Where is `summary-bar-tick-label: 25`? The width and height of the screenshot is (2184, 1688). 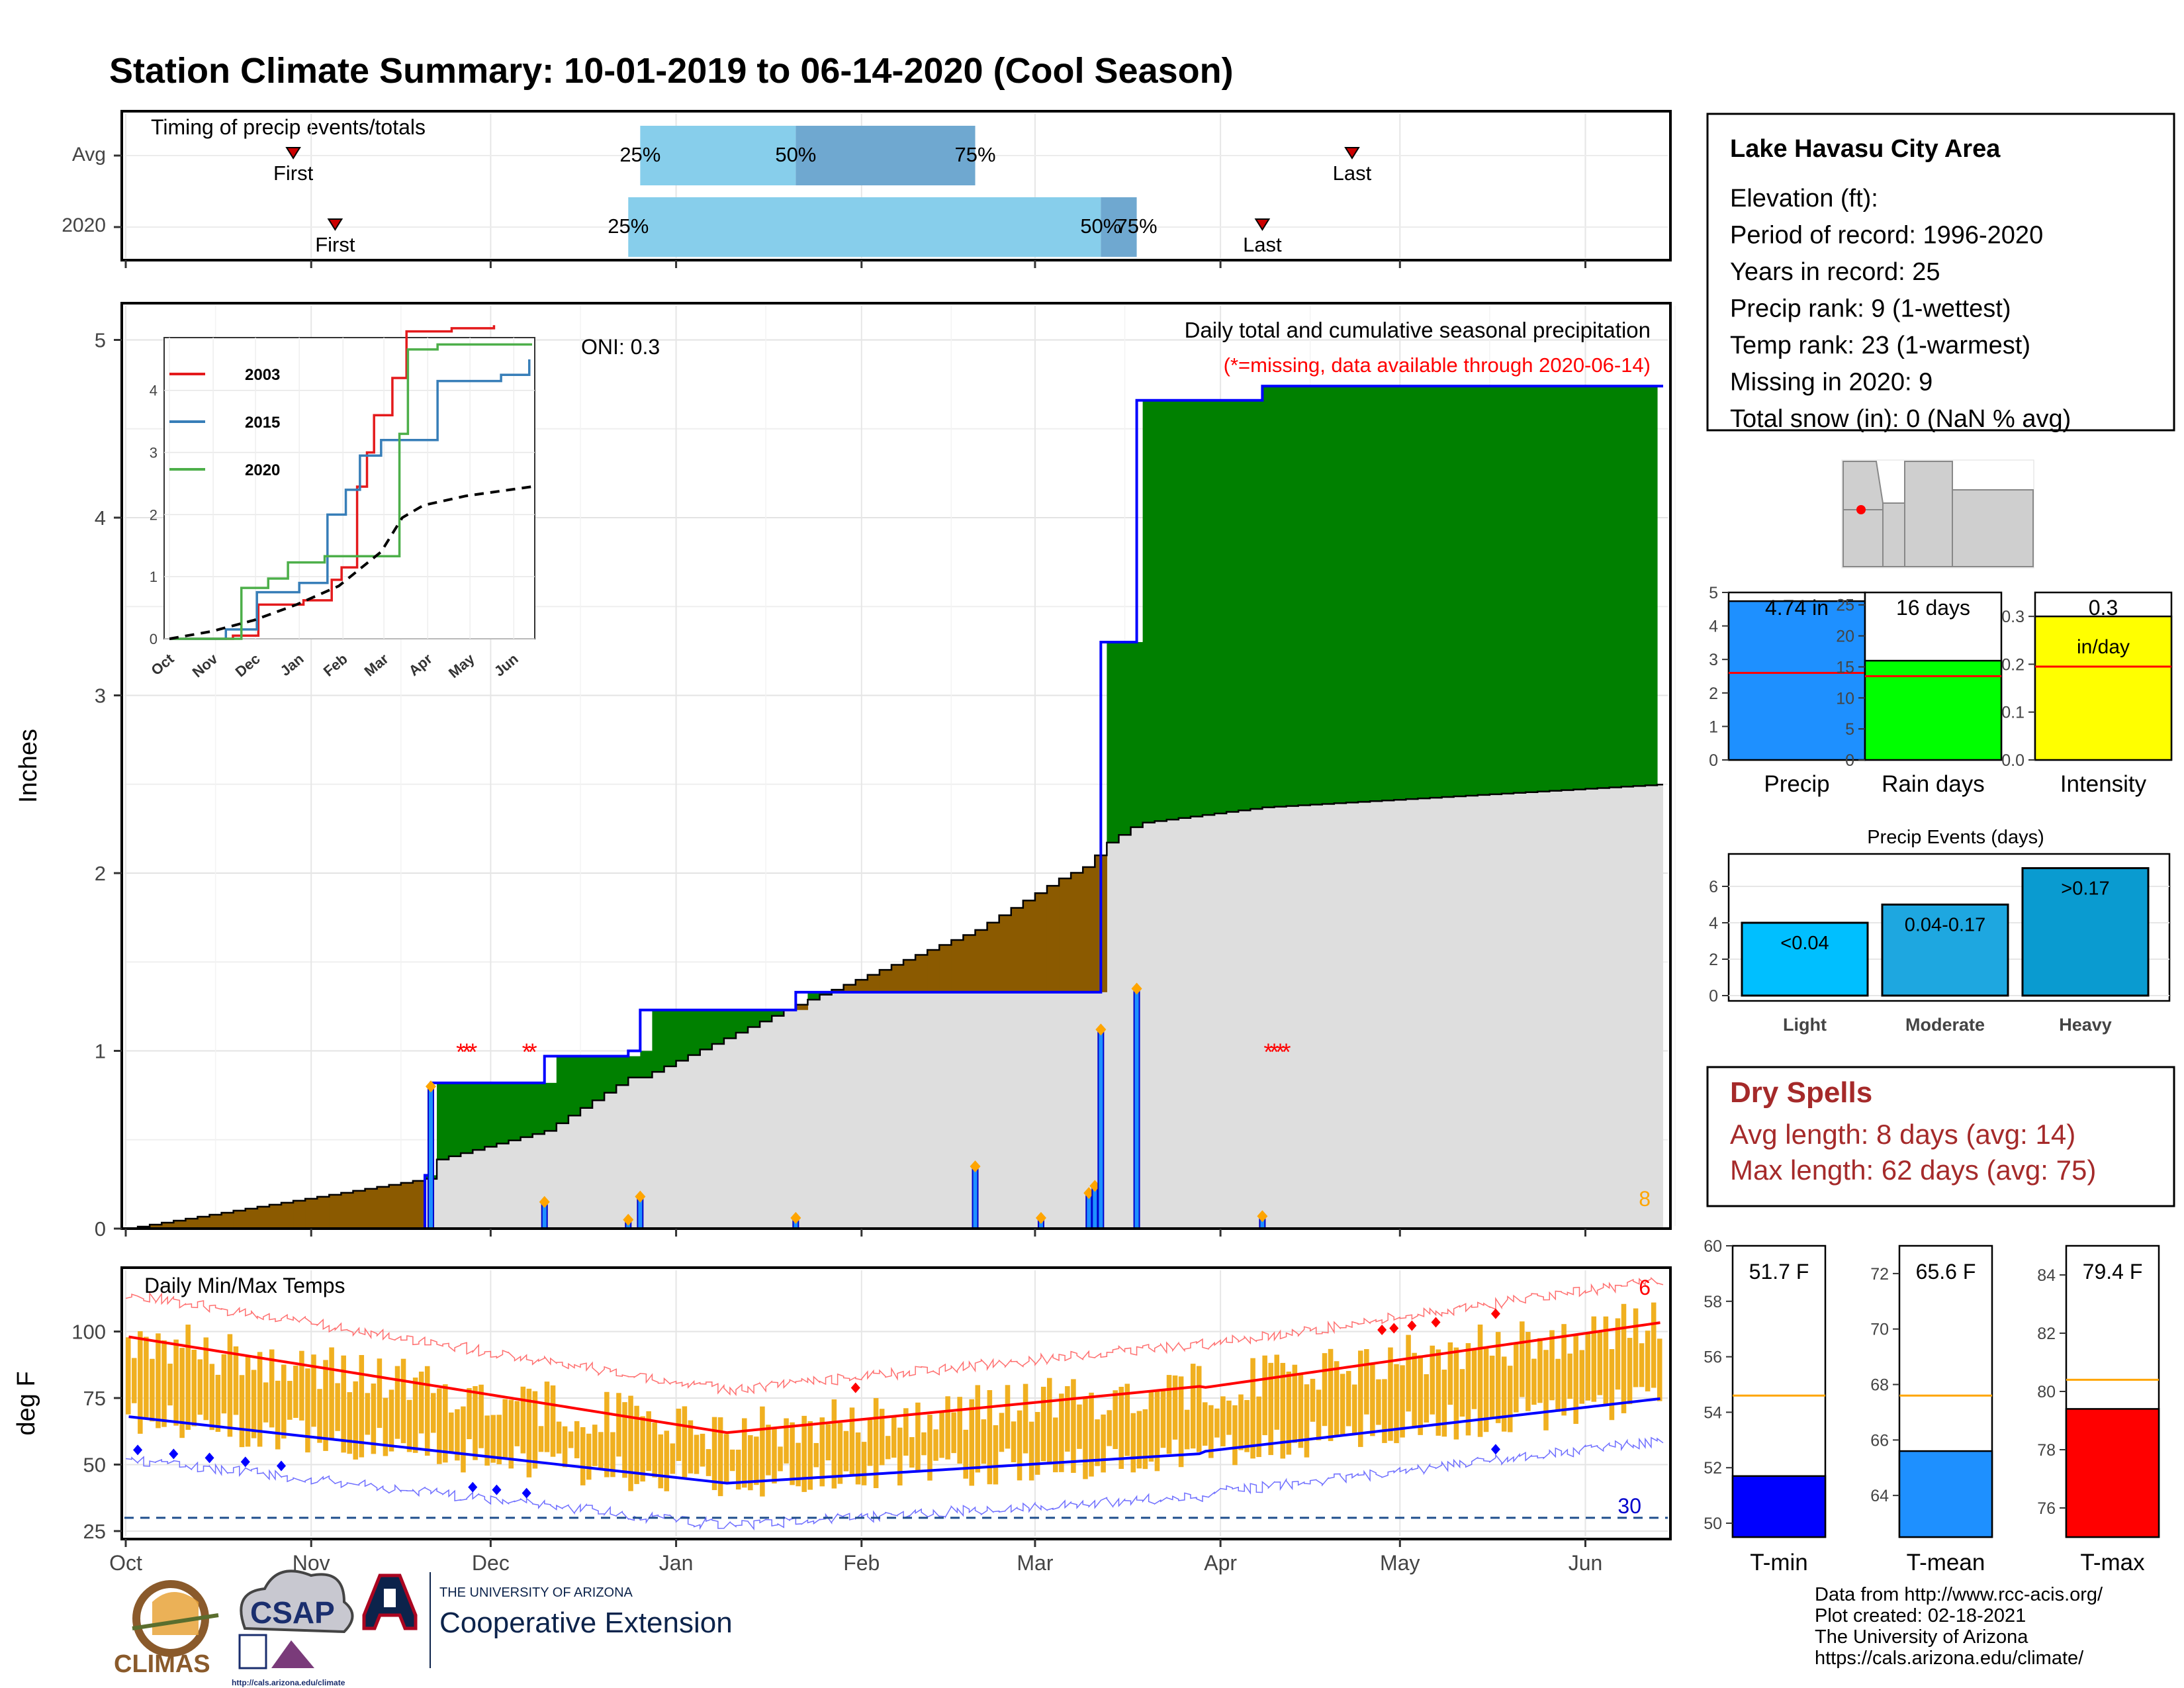
summary-bar-tick-label: 25 is located at coordinates (1845, 605).